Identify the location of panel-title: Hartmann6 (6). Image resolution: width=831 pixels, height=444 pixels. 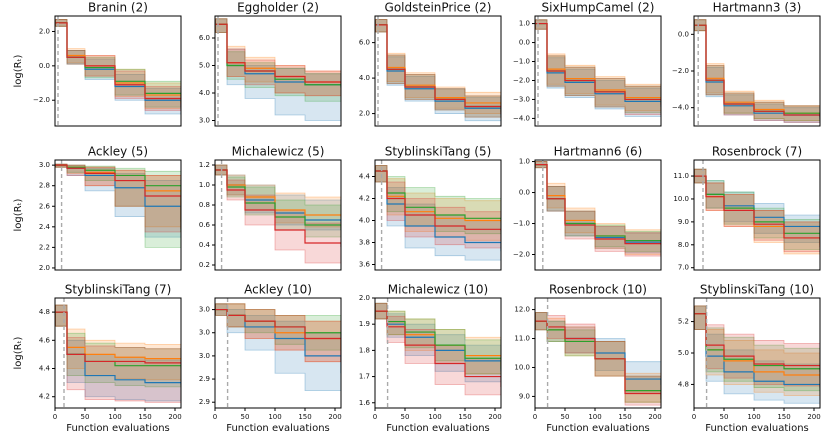
(598, 152).